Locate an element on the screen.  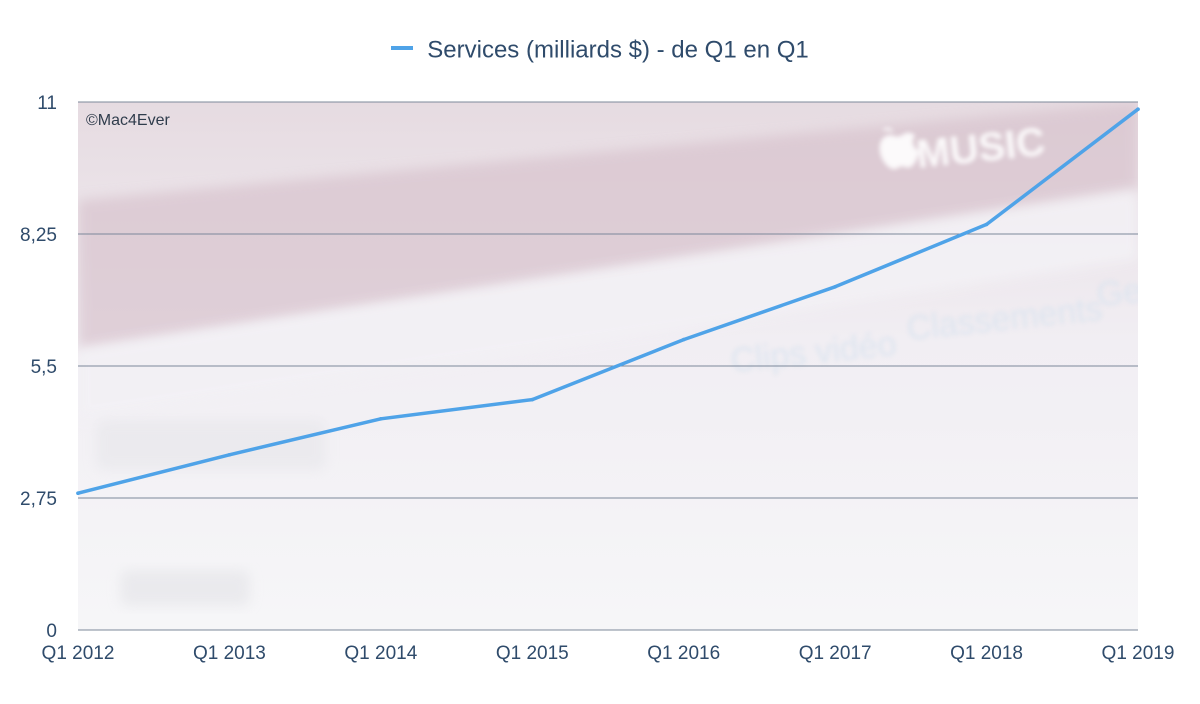
y-tick-label: 0 is located at coordinates (51, 631).